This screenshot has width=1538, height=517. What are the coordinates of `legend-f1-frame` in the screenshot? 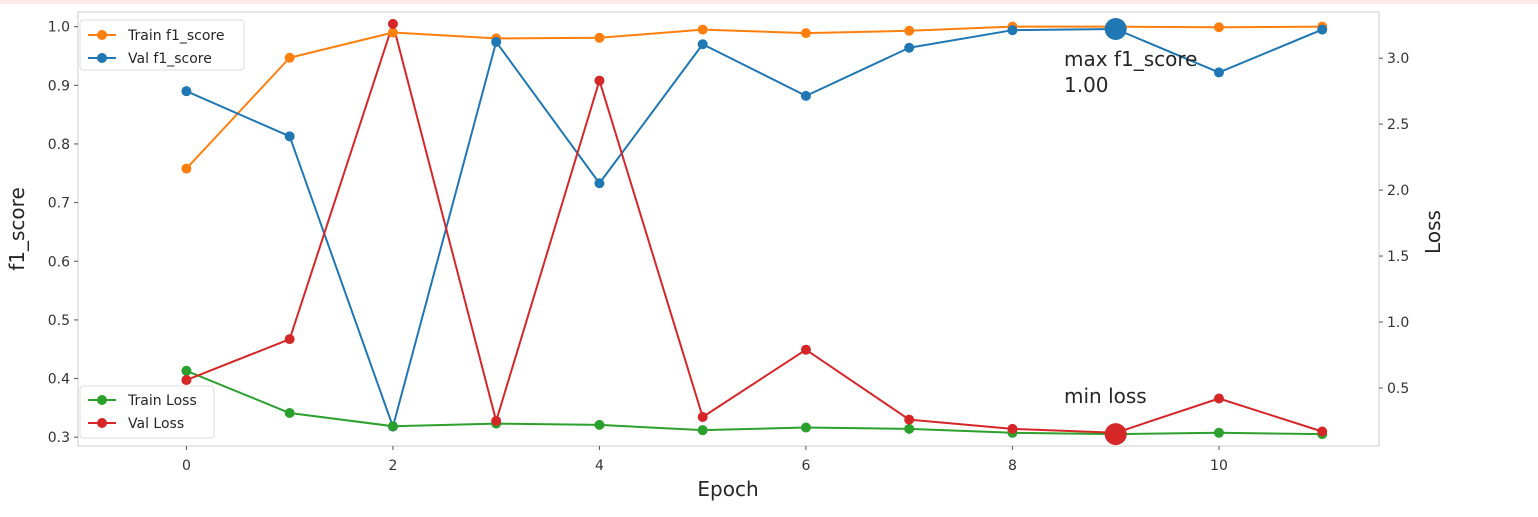 It's located at (162, 45).